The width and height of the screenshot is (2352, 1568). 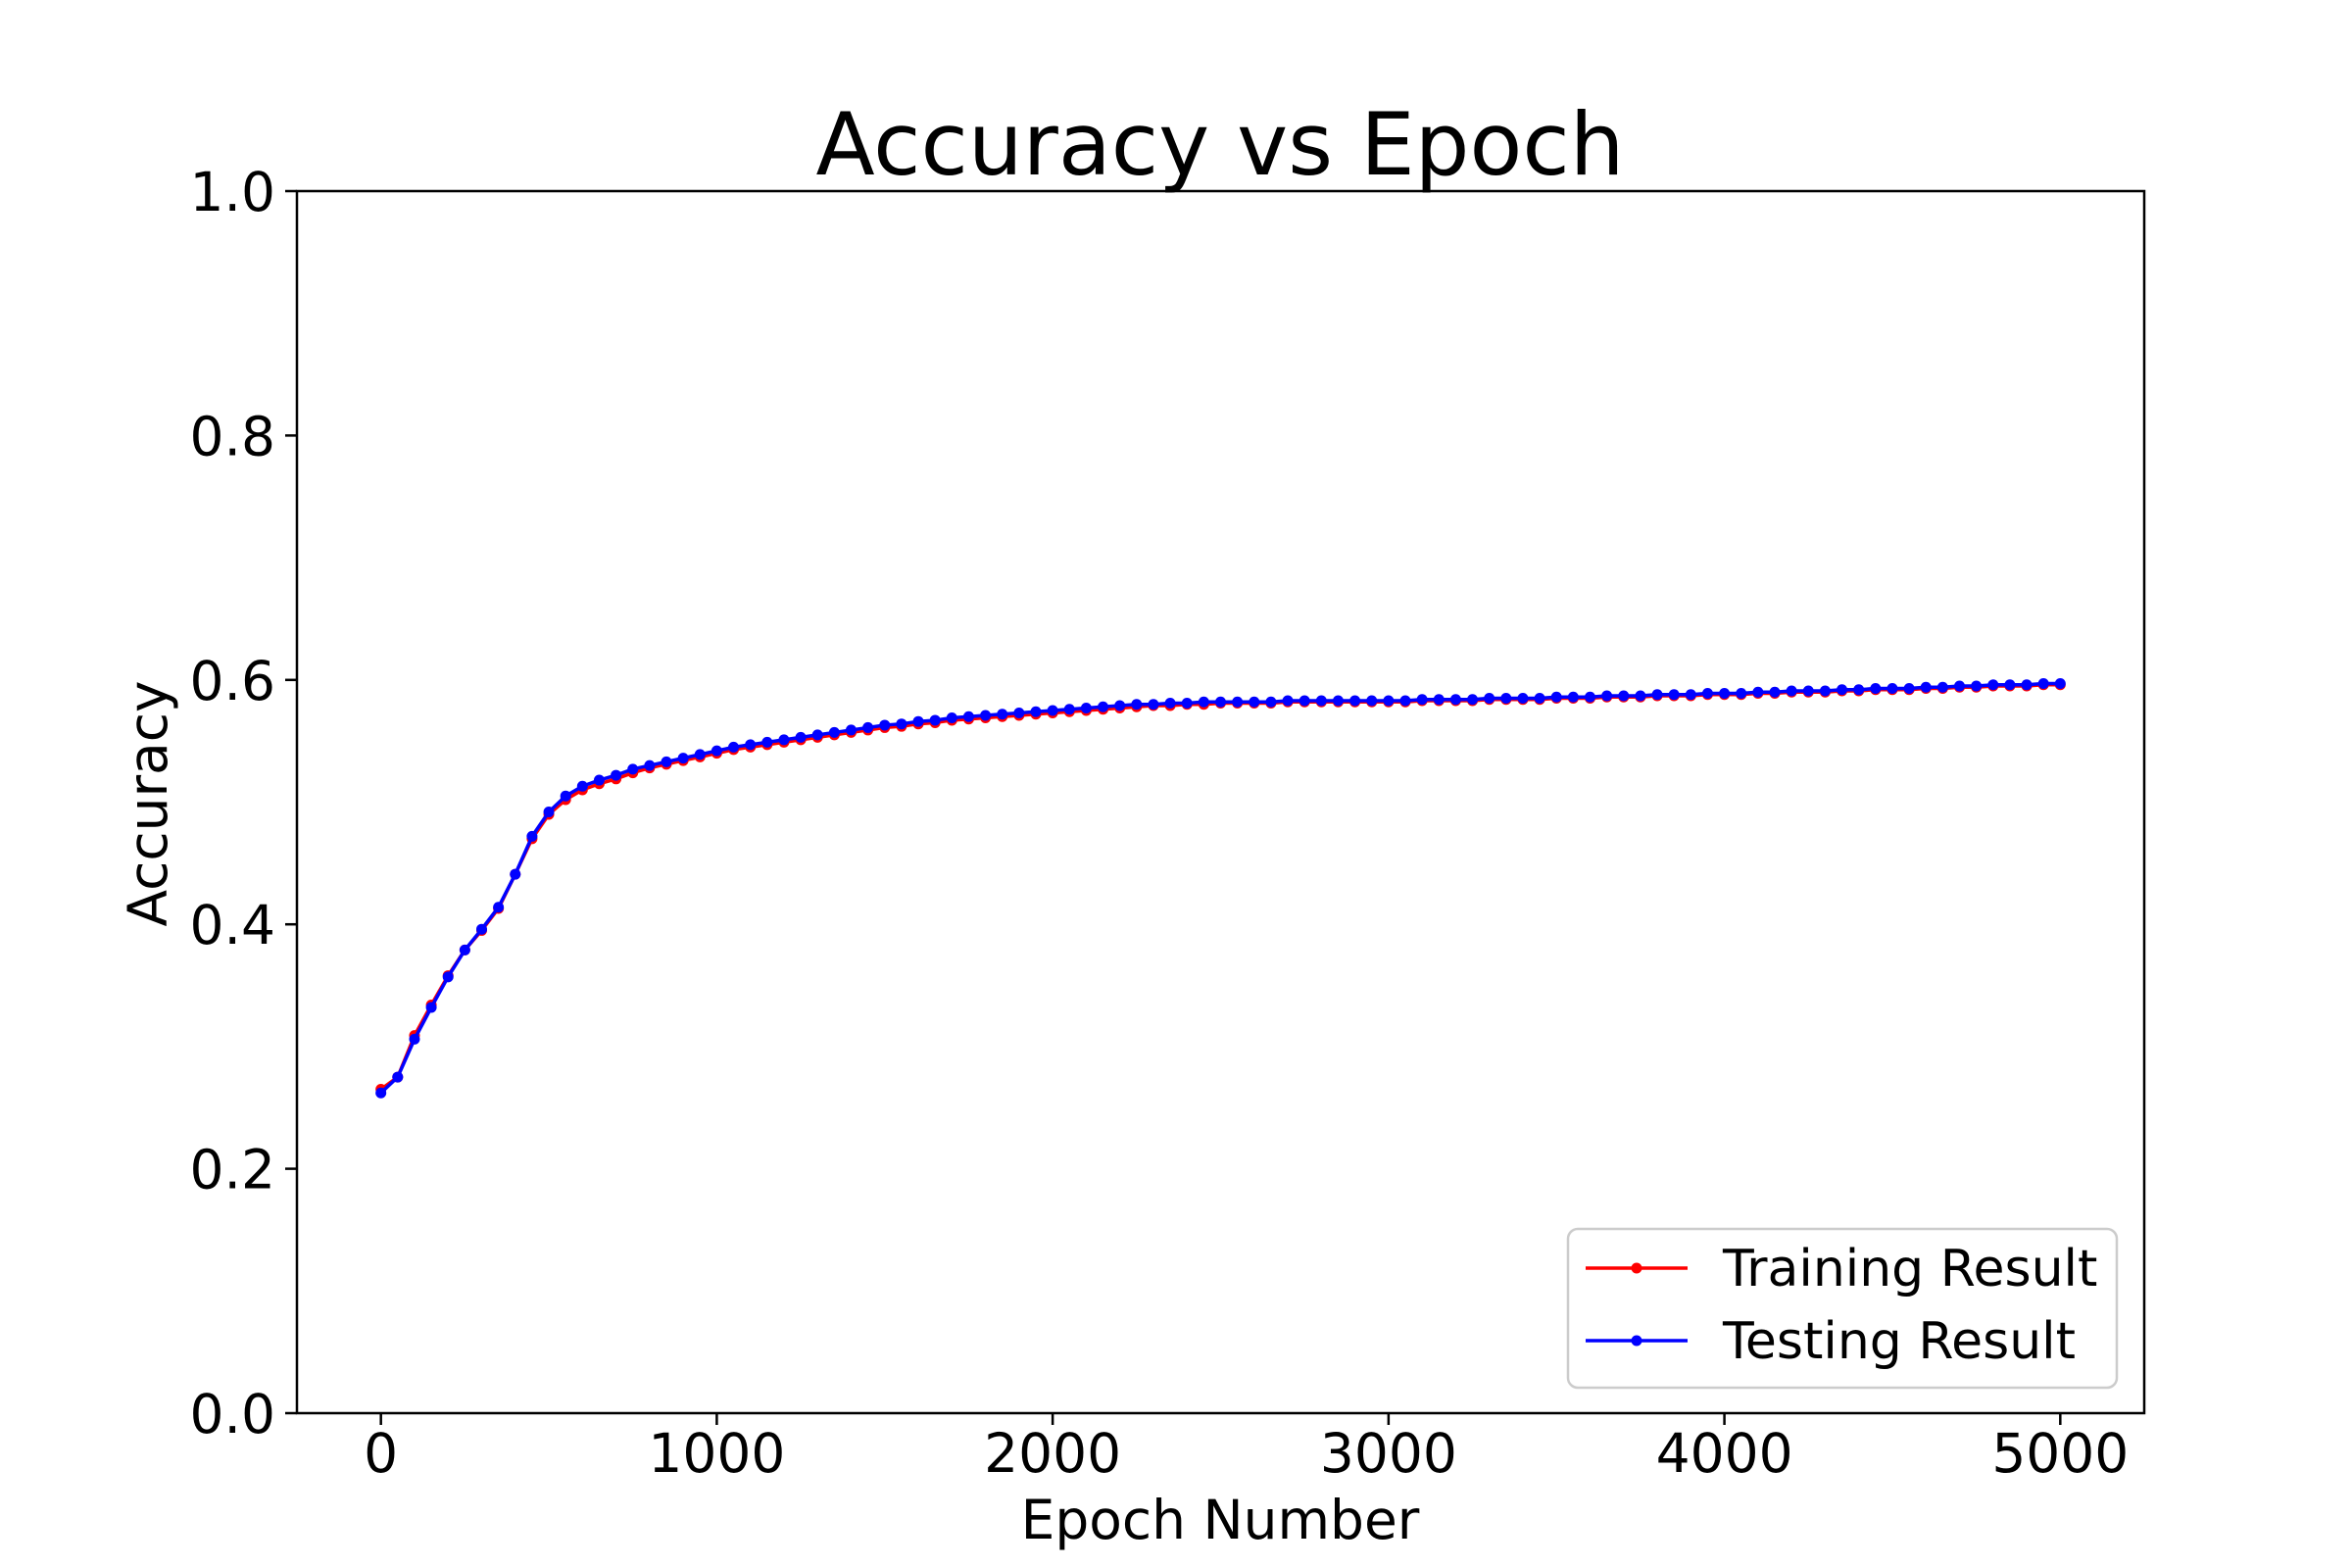 What do you see at coordinates (232, 436) in the screenshot?
I see `y-tick-label: 0.8` at bounding box center [232, 436].